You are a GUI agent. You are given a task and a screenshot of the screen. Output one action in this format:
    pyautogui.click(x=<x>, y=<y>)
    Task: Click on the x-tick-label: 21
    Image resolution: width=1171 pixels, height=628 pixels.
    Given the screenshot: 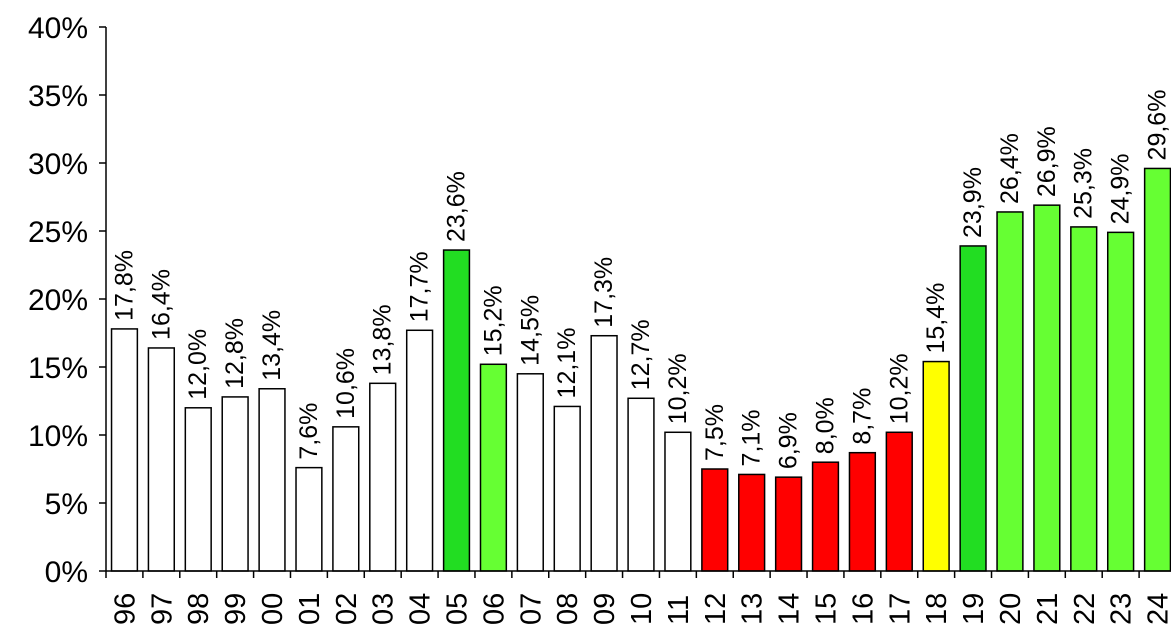 What is the action you would take?
    pyautogui.click(x=1048, y=609)
    